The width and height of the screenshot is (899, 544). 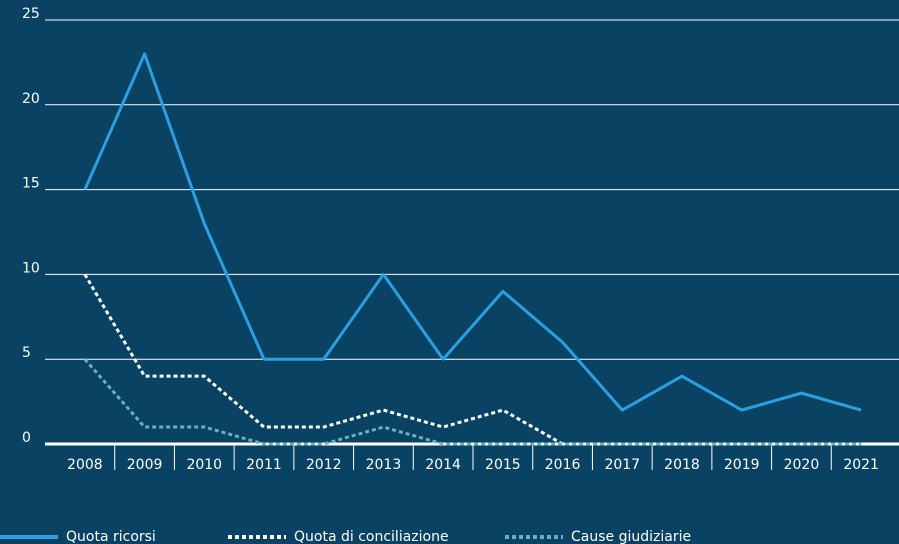 I want to click on y-tick-label: 10, so click(x=31, y=268).